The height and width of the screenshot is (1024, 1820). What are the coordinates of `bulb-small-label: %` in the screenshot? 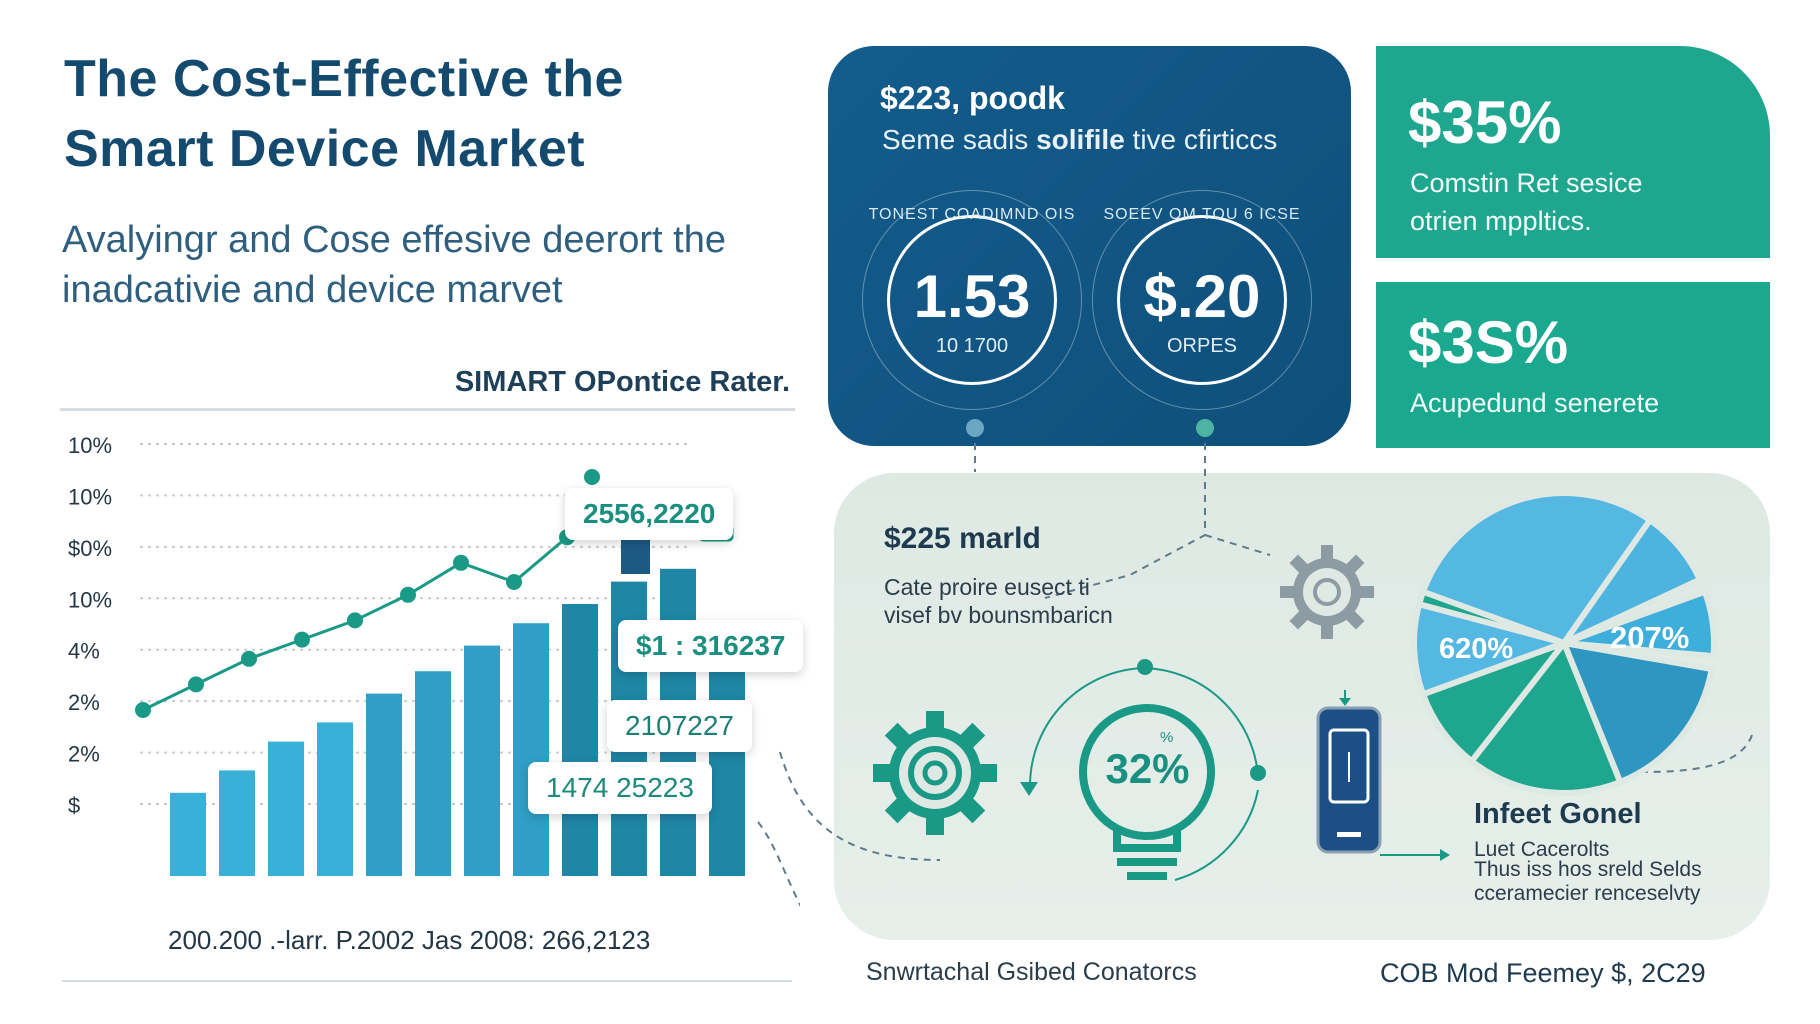 It's located at (1167, 737).